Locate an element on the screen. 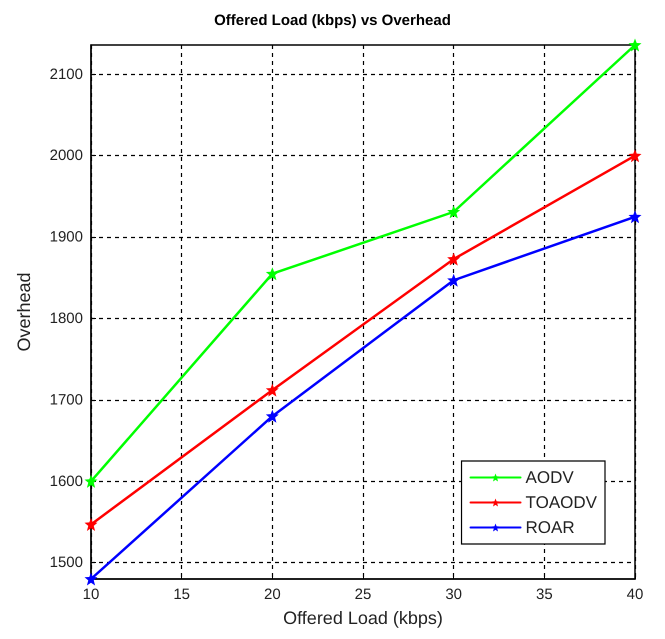 This screenshot has height=639, width=665. legend-label: TOAODV is located at coordinates (562, 502).